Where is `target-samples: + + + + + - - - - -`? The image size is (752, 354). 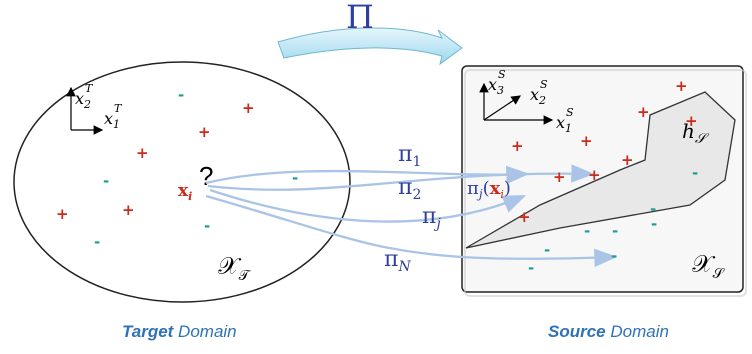 target-samples: + + + + + - - - - - is located at coordinates (177, 168).